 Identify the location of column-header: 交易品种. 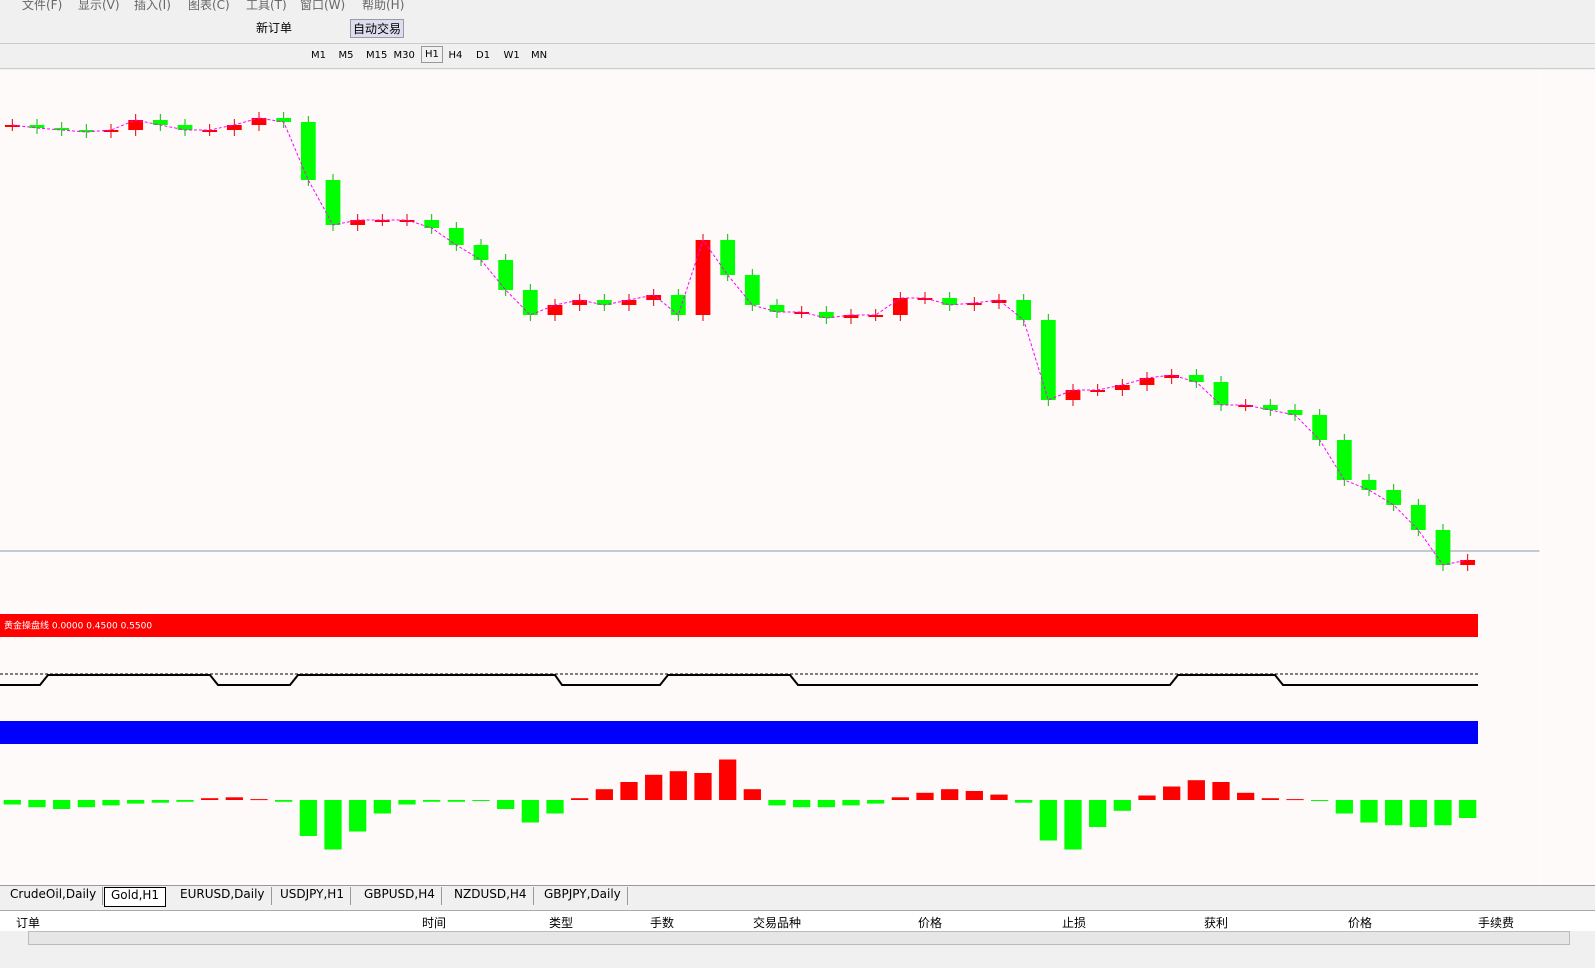
(777, 923).